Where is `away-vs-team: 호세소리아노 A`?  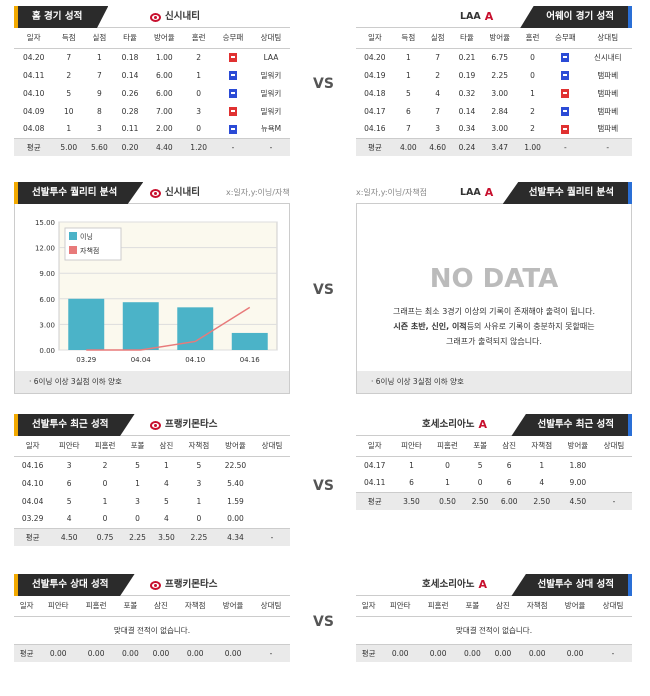 away-vs-team: 호세소리아노 A is located at coordinates (454, 585).